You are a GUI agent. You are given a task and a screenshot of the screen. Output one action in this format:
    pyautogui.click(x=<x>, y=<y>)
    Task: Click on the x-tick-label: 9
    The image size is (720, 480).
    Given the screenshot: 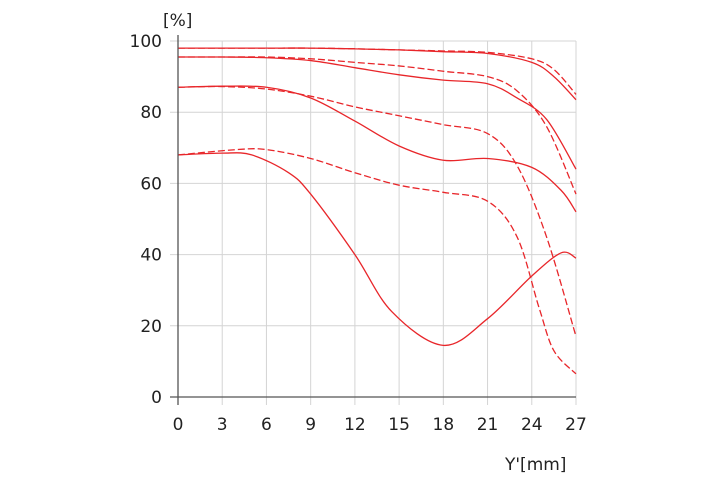 What is the action you would take?
    pyautogui.click(x=310, y=425)
    